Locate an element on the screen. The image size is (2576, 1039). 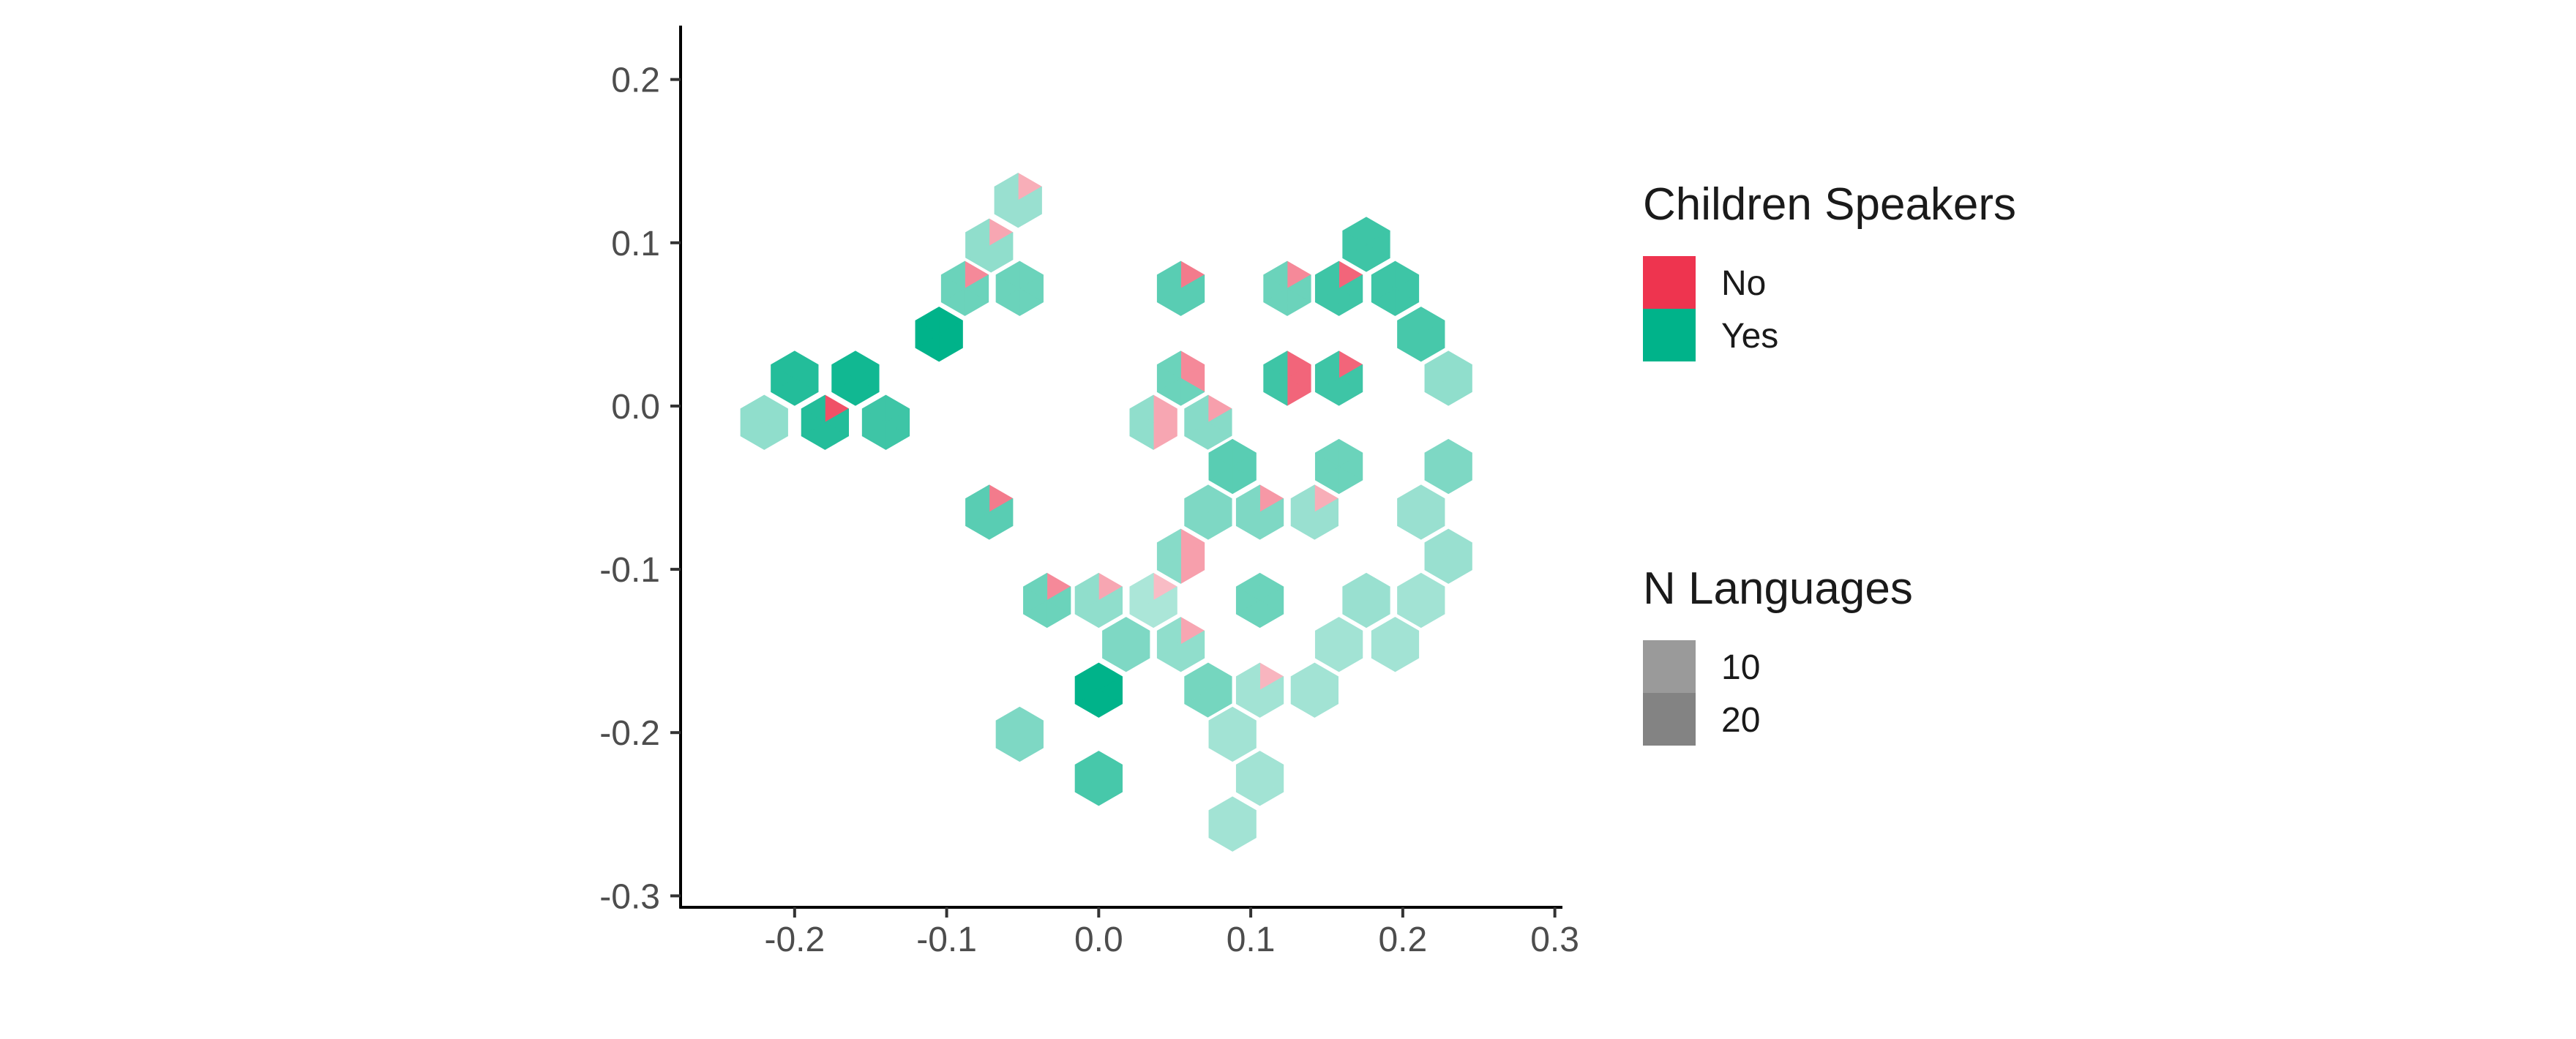
x-tick-label: -0.2 is located at coordinates (794, 940).